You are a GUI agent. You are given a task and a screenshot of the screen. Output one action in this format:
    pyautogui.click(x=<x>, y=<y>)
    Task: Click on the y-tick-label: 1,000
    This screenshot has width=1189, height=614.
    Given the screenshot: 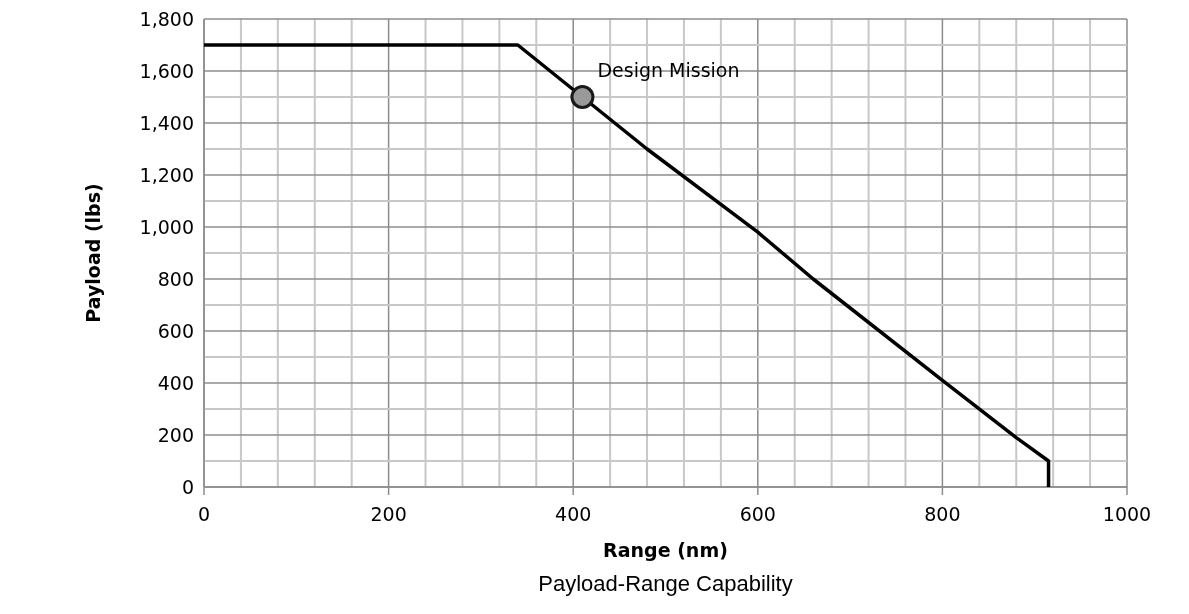 What is the action you would take?
    pyautogui.click(x=166, y=226)
    